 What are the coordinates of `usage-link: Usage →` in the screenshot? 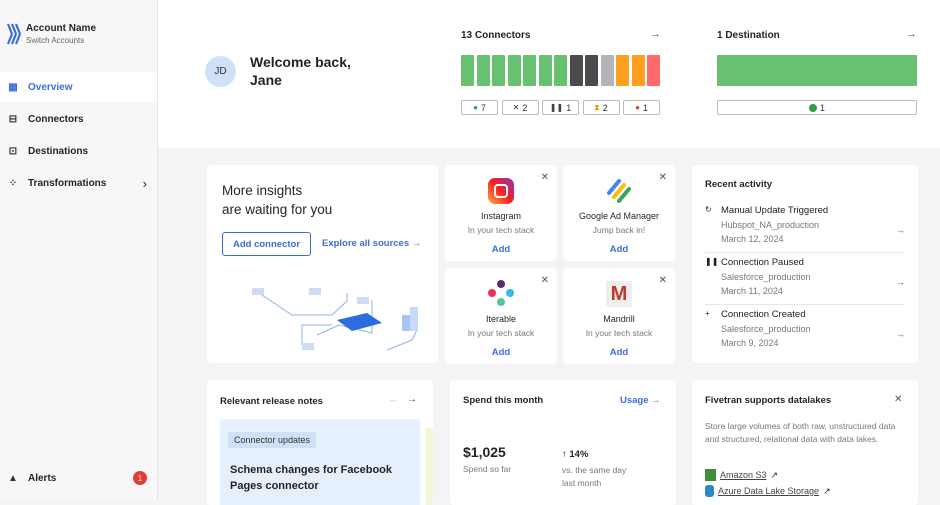 It's located at (640, 400).